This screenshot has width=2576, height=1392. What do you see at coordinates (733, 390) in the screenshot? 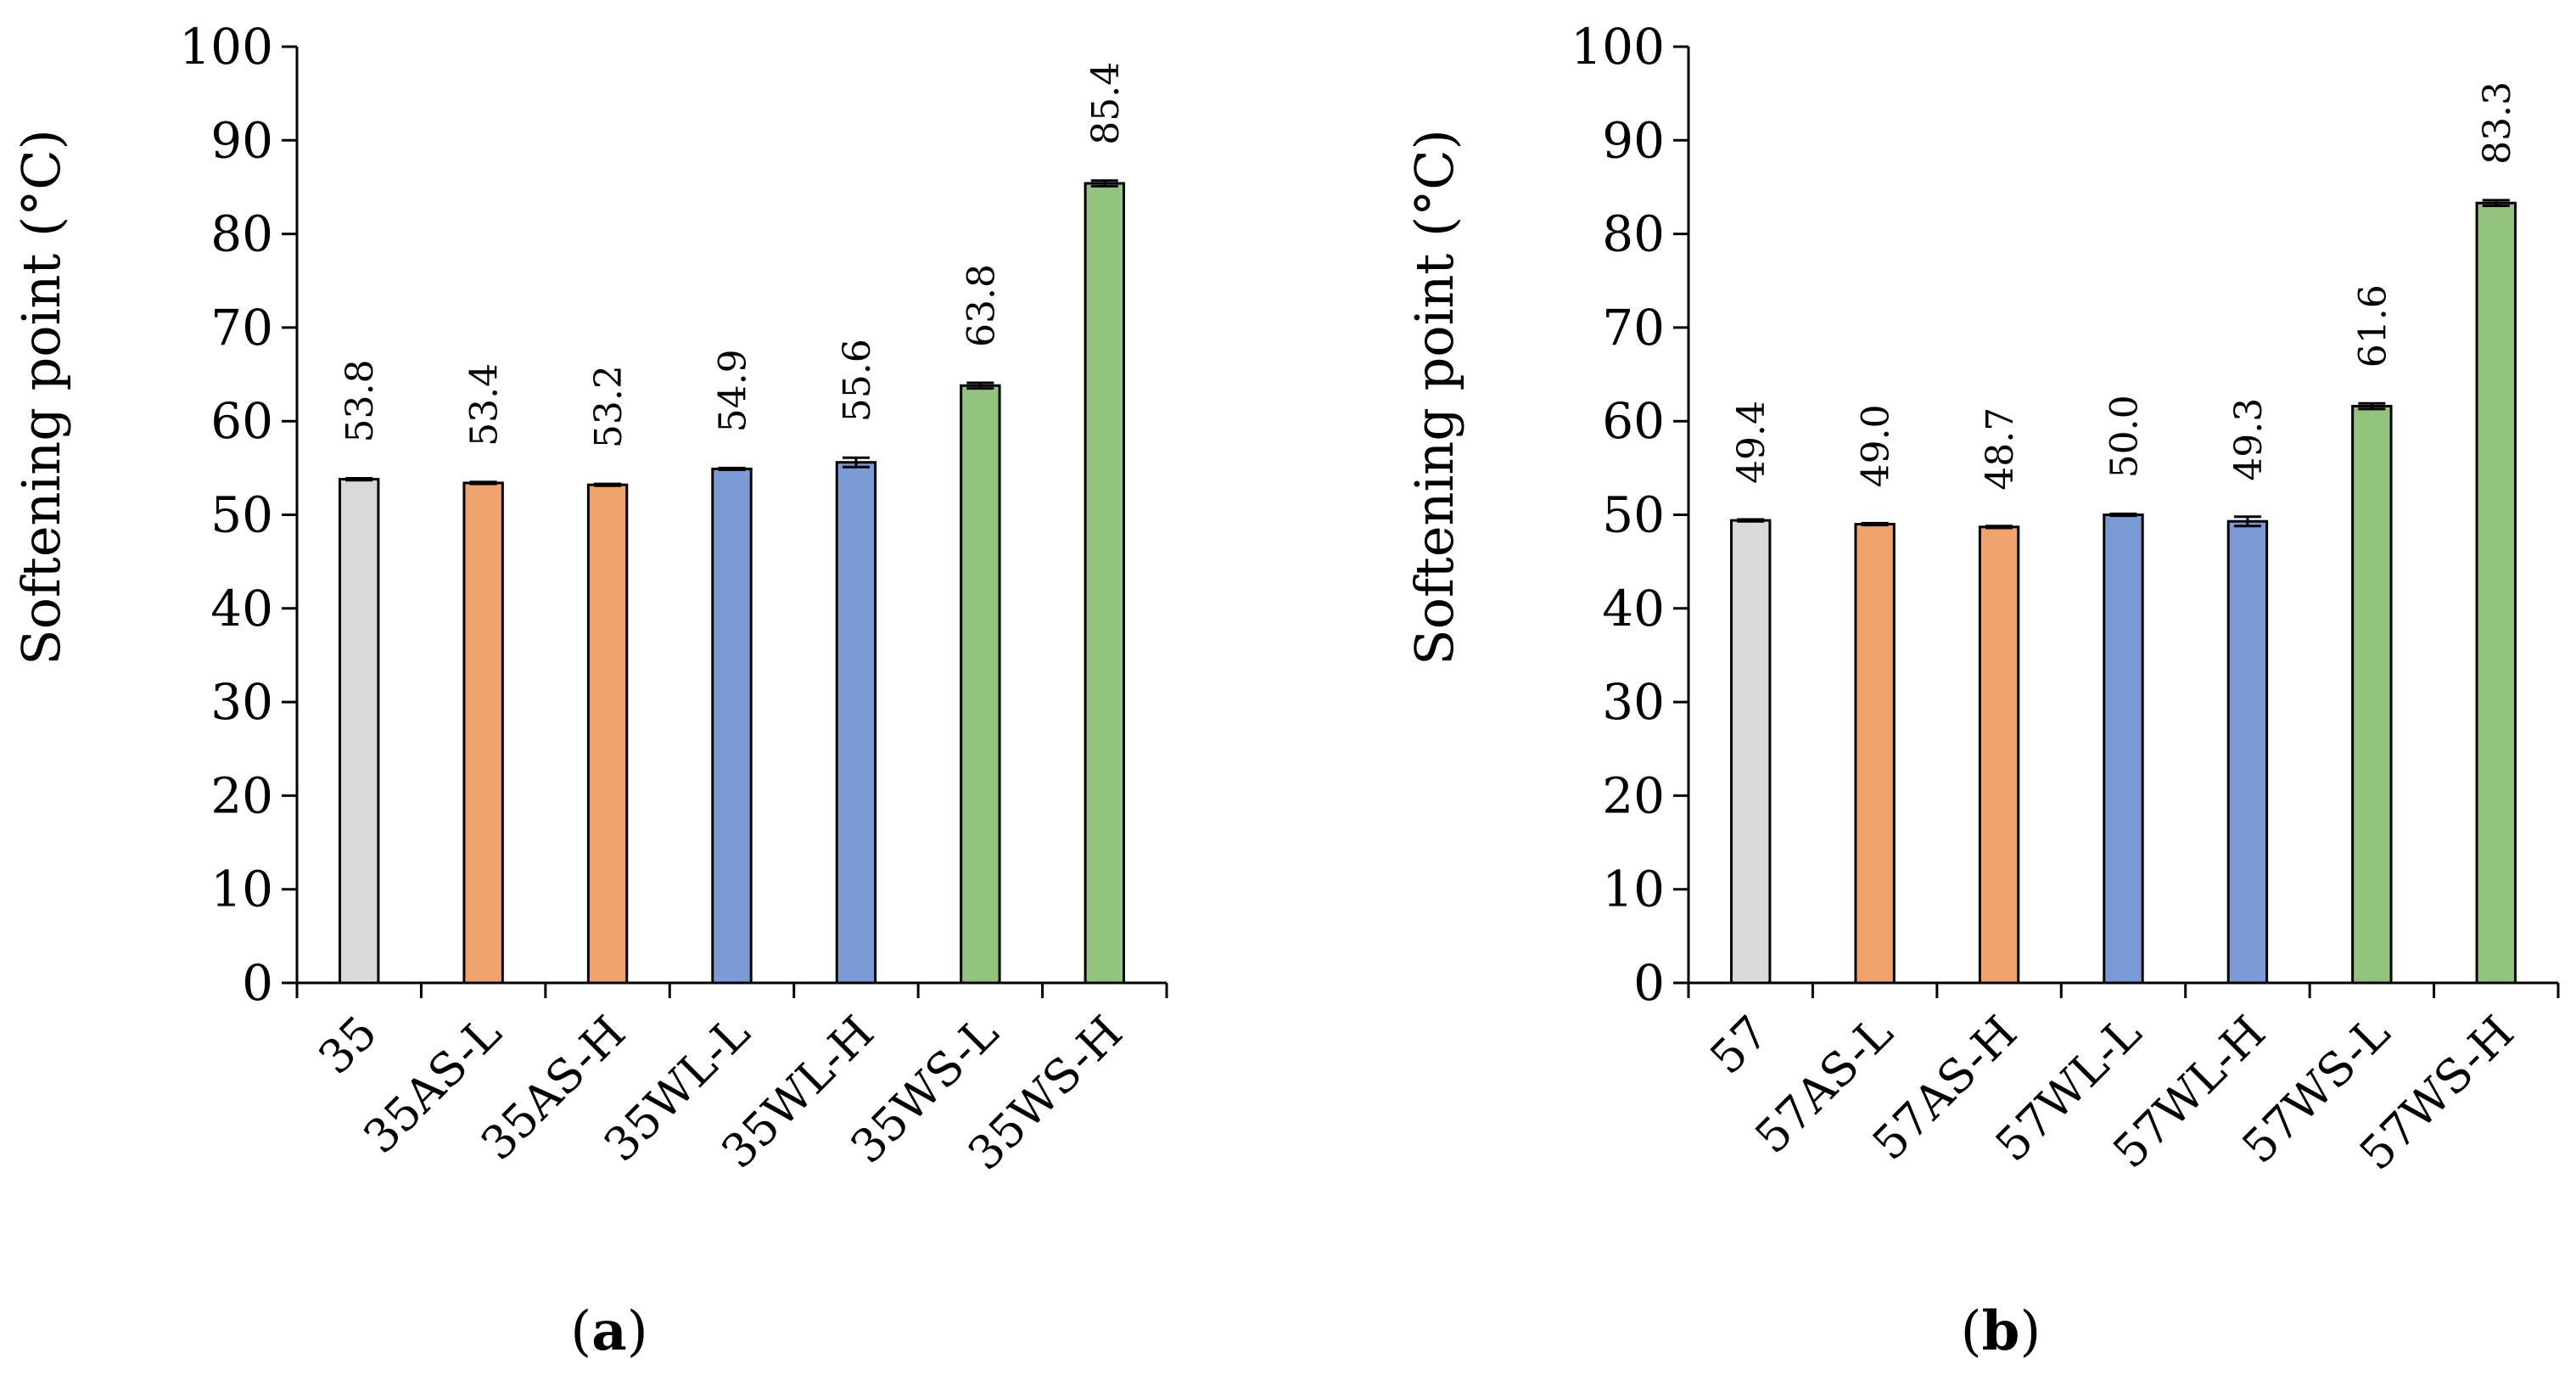
I see `value-label: 54.9` at bounding box center [733, 390].